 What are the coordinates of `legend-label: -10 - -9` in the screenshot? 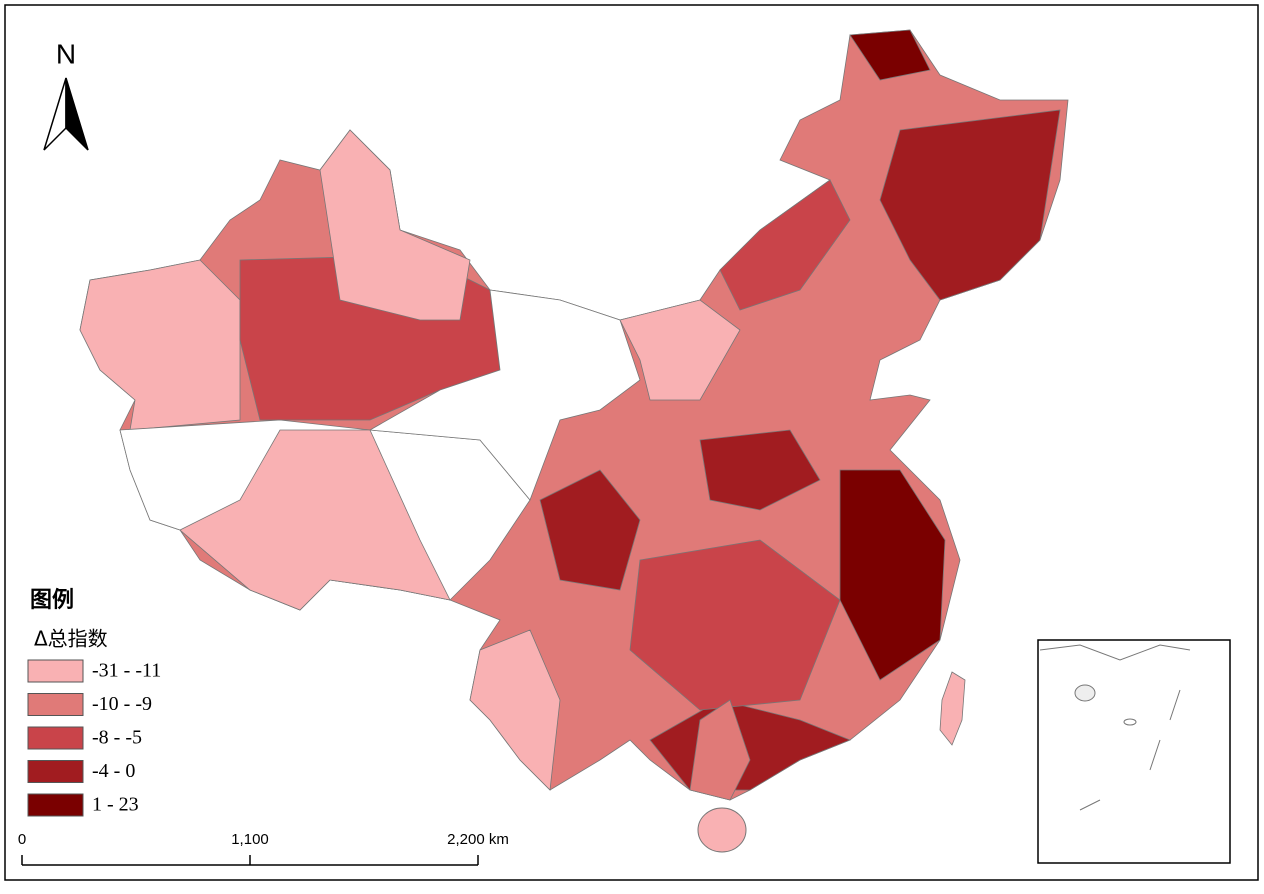 It's located at (122, 704).